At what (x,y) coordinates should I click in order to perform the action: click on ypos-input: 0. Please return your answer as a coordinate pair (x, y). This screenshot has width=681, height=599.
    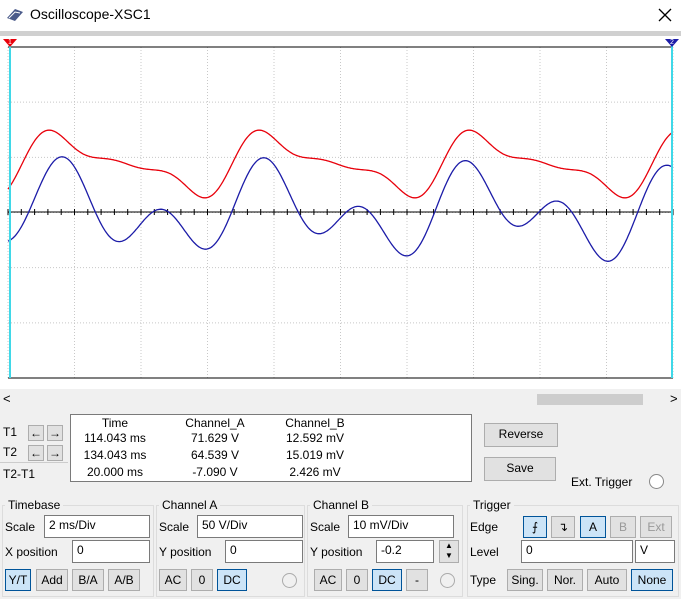
    Looking at the image, I should click on (264, 551).